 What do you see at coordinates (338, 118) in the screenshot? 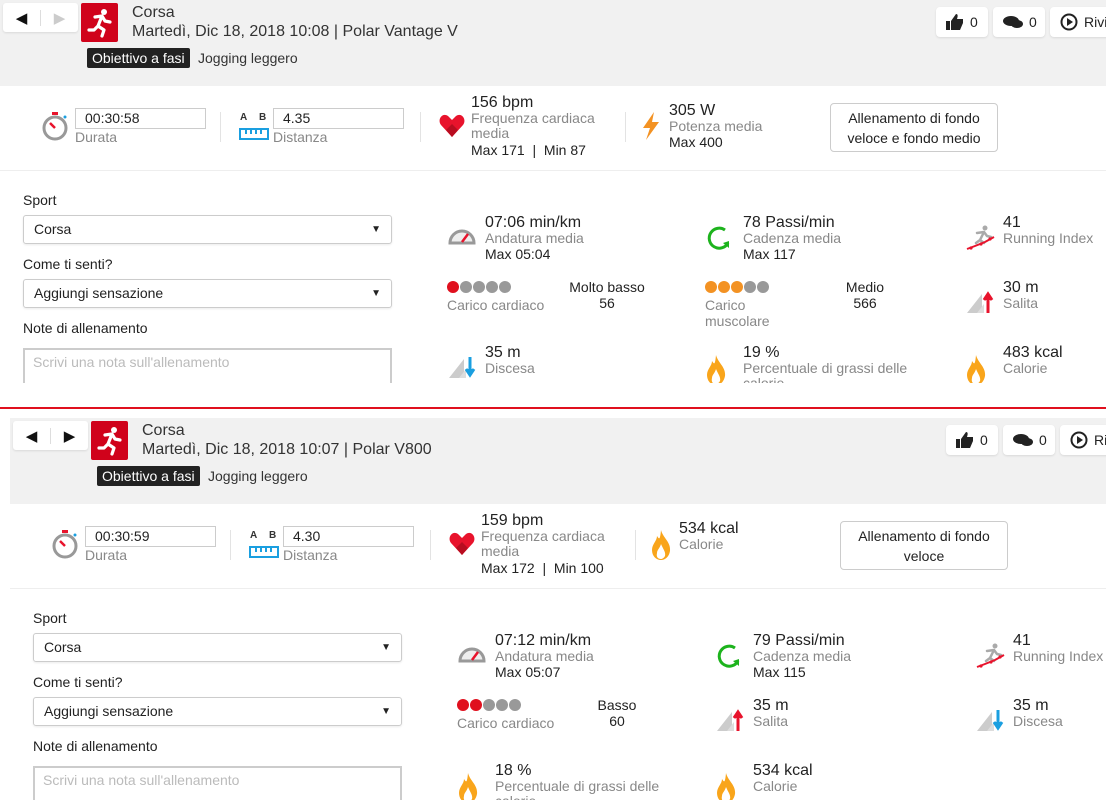
I see `distance-input: 4.35` at bounding box center [338, 118].